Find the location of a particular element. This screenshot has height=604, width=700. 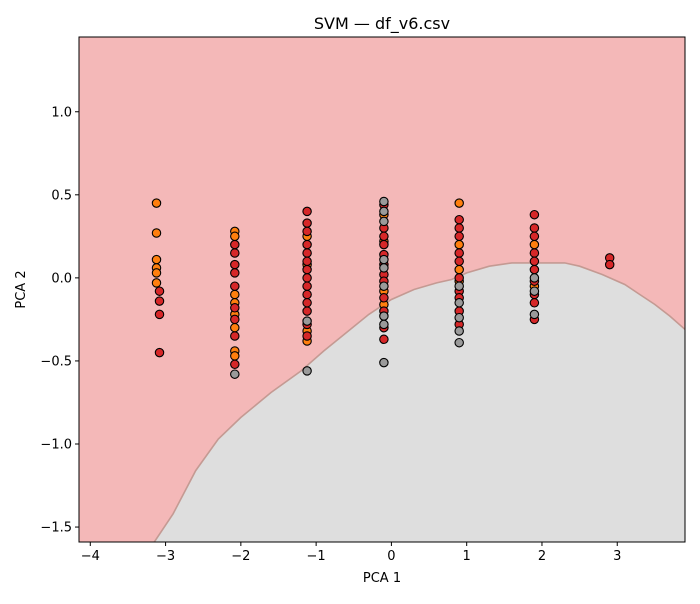

y-tick-label: −0.5 is located at coordinates (56, 361).